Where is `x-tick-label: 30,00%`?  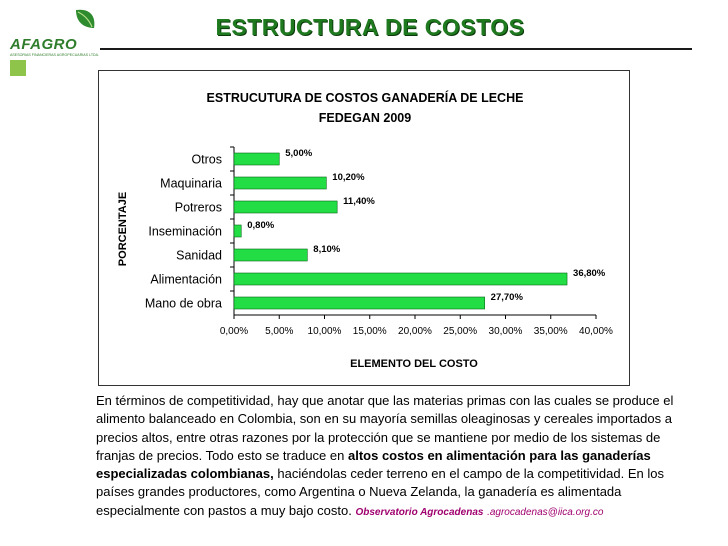 x-tick-label: 30,00% is located at coordinates (506, 331).